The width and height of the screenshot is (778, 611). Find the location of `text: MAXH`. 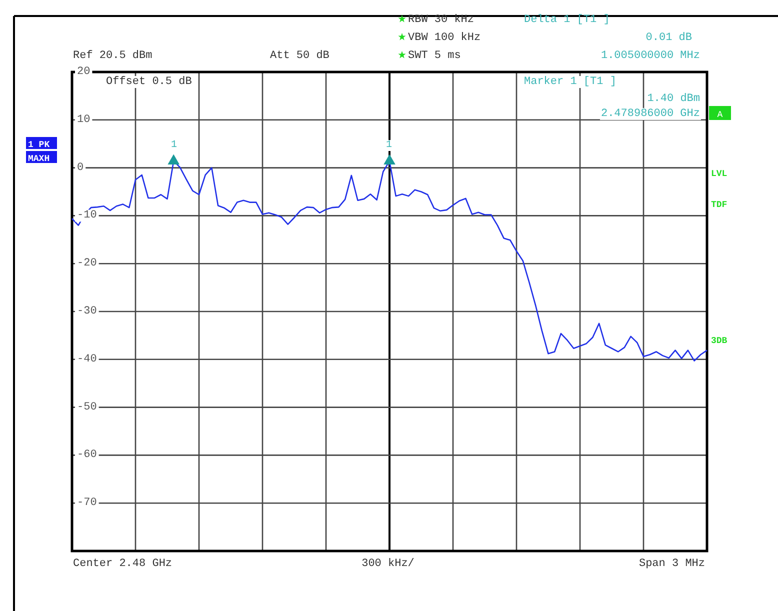

text: MAXH is located at coordinates (39, 159).